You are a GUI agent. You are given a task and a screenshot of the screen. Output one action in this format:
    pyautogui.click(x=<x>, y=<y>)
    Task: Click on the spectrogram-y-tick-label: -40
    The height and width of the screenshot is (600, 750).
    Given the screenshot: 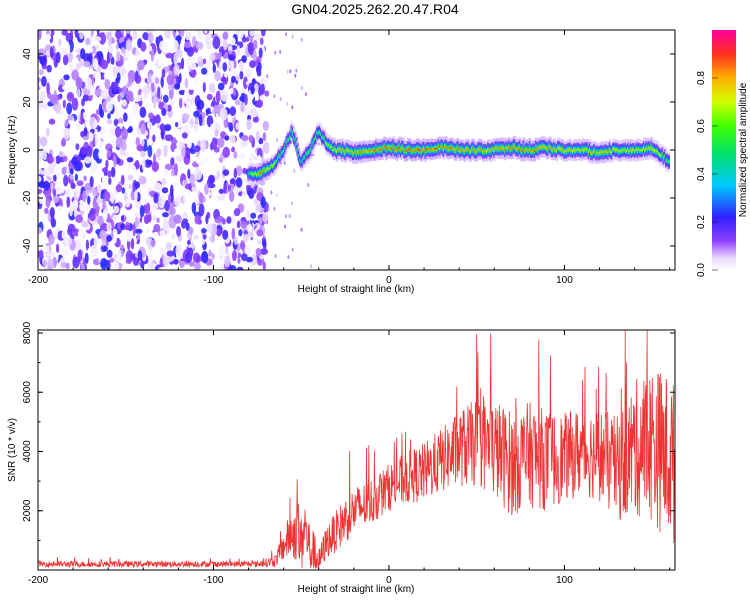 What is the action you would take?
    pyautogui.click(x=27, y=245)
    